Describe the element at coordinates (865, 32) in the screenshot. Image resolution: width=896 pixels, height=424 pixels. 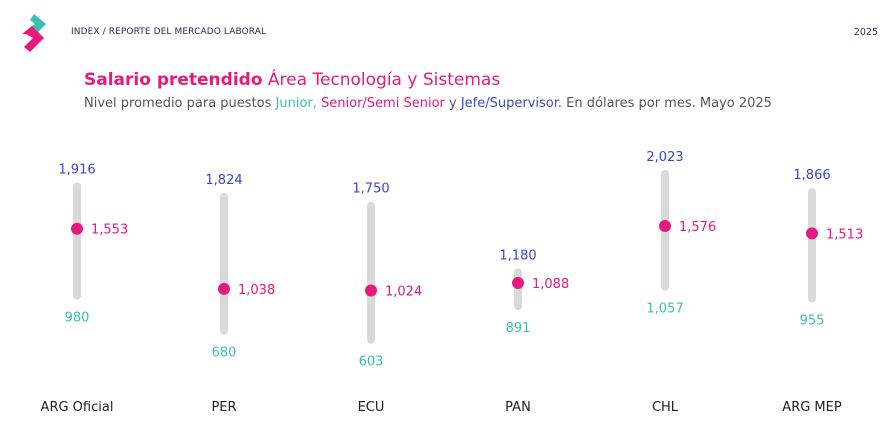
I see `report-year: 2025` at that location.